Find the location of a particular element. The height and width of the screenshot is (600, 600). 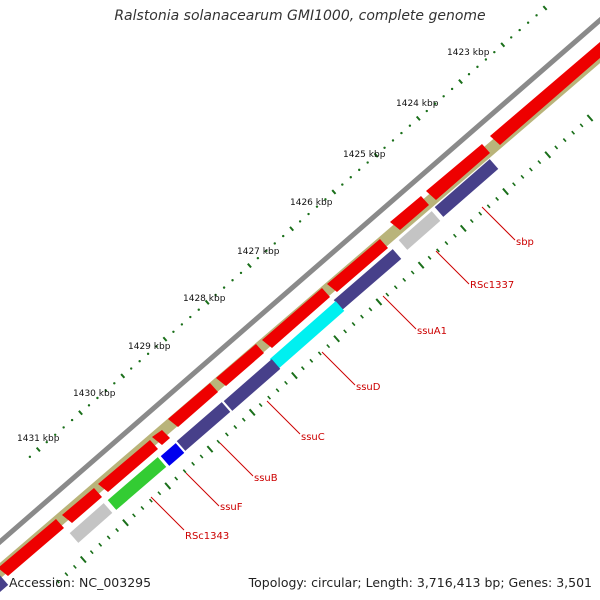

gene-label-ssuf: ssuF is located at coordinates (231, 507).